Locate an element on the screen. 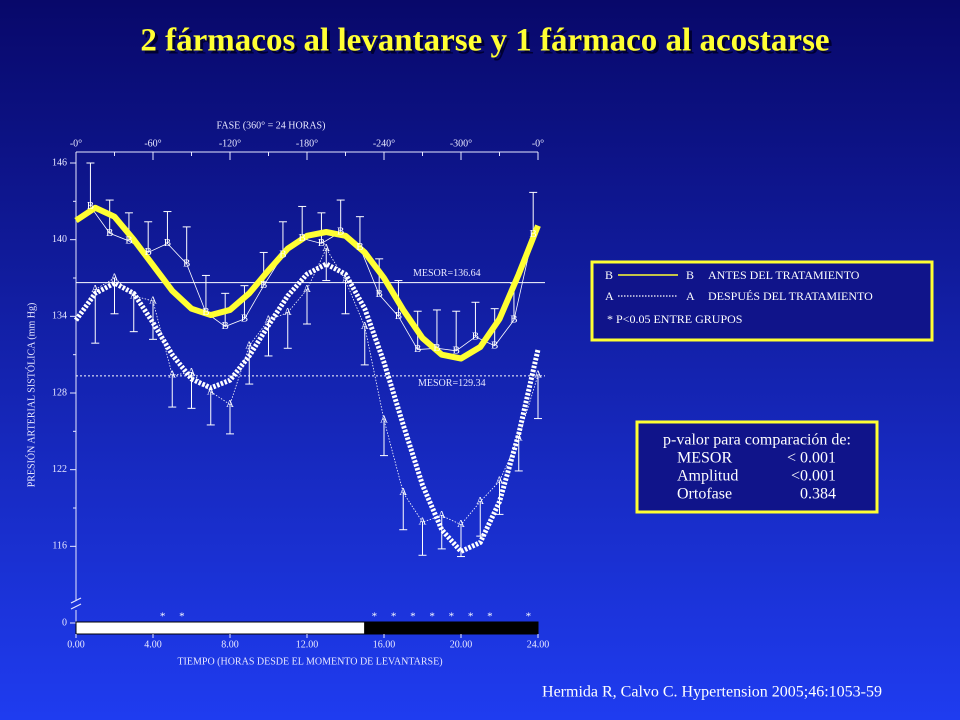 Image resolution: width=960 pixels, height=720 pixels. y-tick-label: 122 is located at coordinates (59, 469).